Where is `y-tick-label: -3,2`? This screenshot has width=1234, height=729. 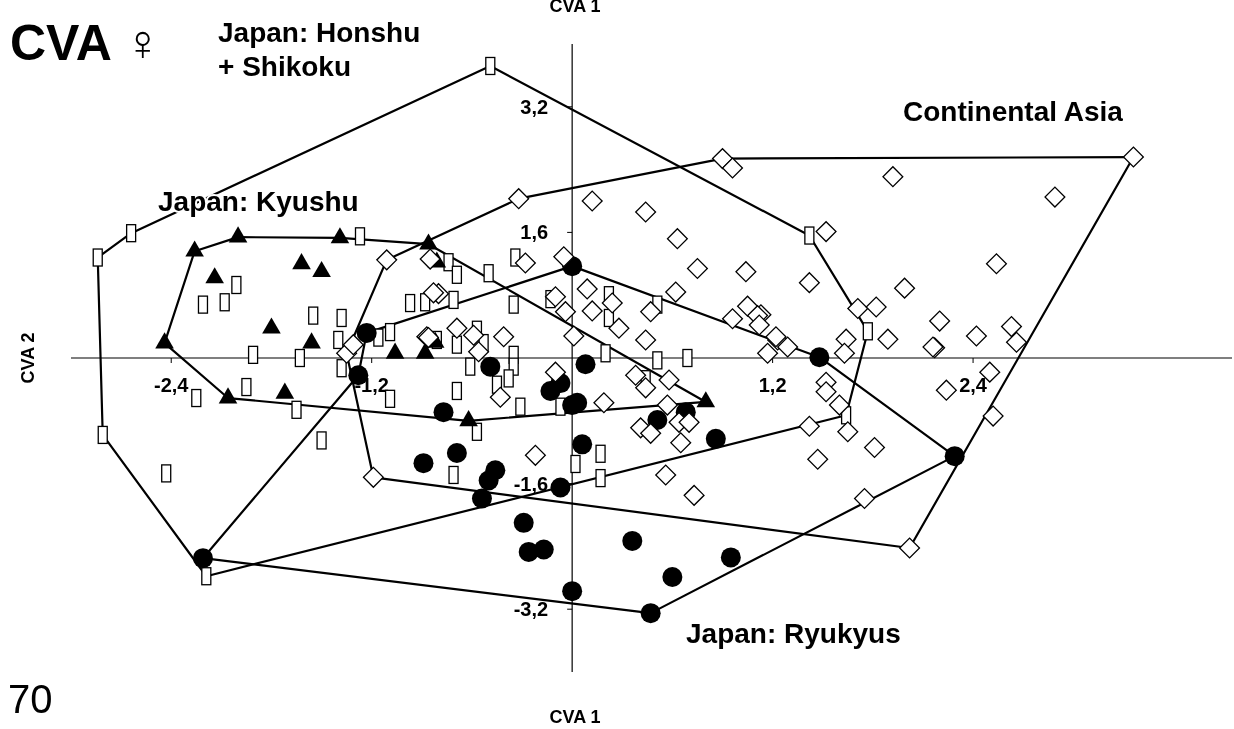
y-tick-label: -3,2 is located at coordinates (531, 609).